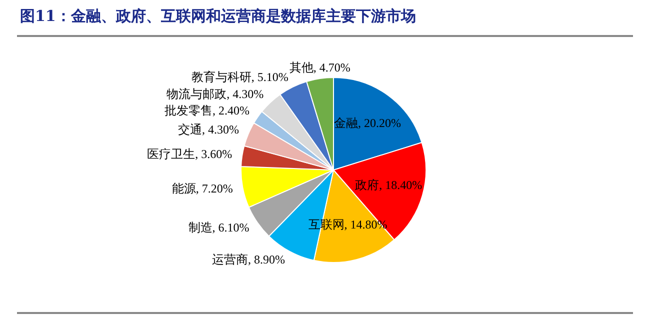  Describe the element at coordinates (248, 259) in the screenshot. I see `slice-label: 运营商, 8.90%` at that location.